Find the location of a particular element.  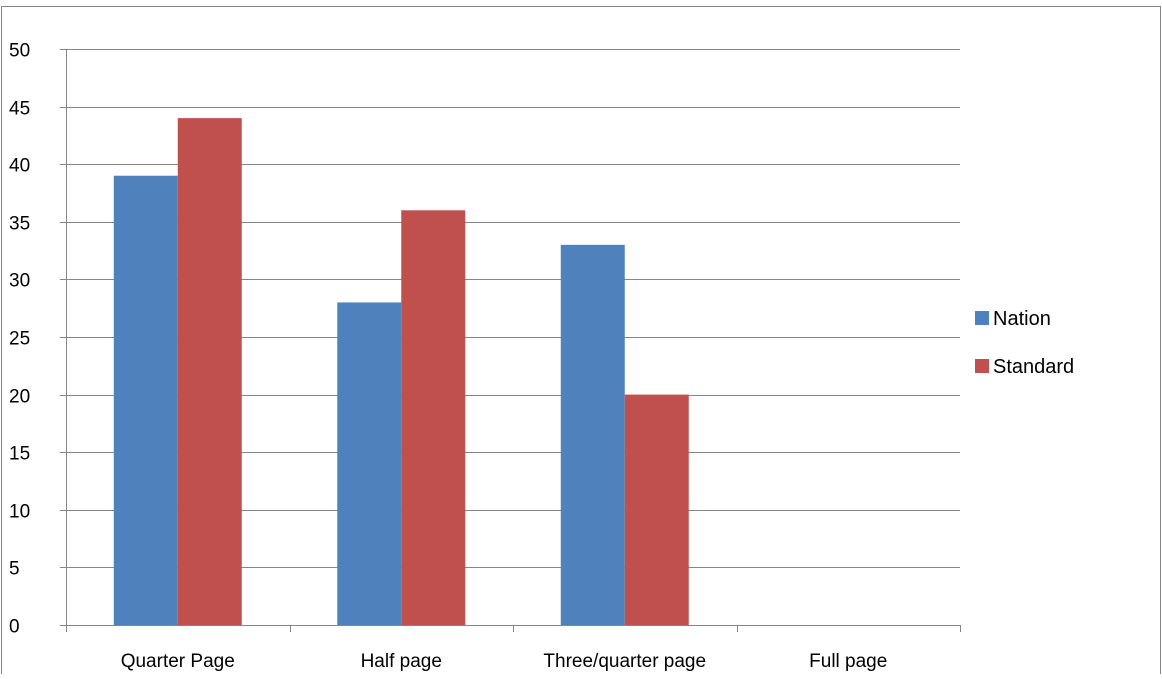

y-tick-label: 0 is located at coordinates (14, 627).